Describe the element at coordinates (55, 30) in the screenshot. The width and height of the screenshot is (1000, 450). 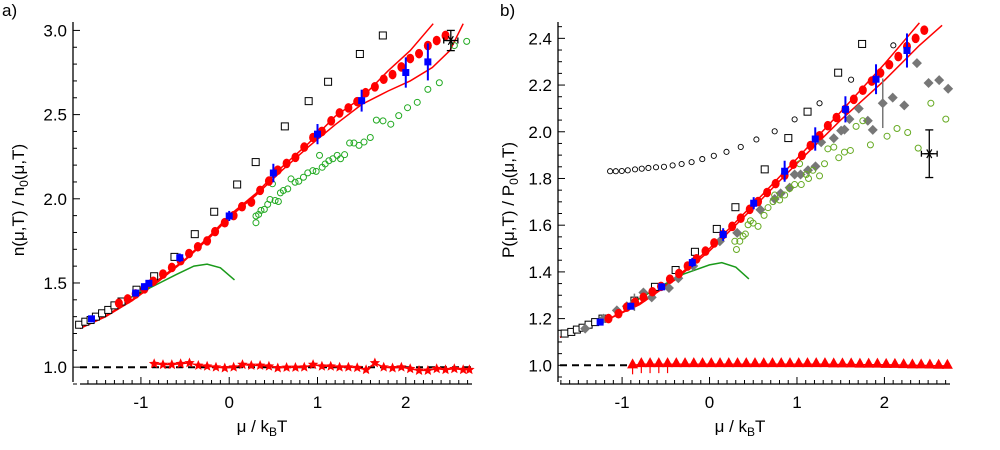
I see `y-tick-label: 3.0` at that location.